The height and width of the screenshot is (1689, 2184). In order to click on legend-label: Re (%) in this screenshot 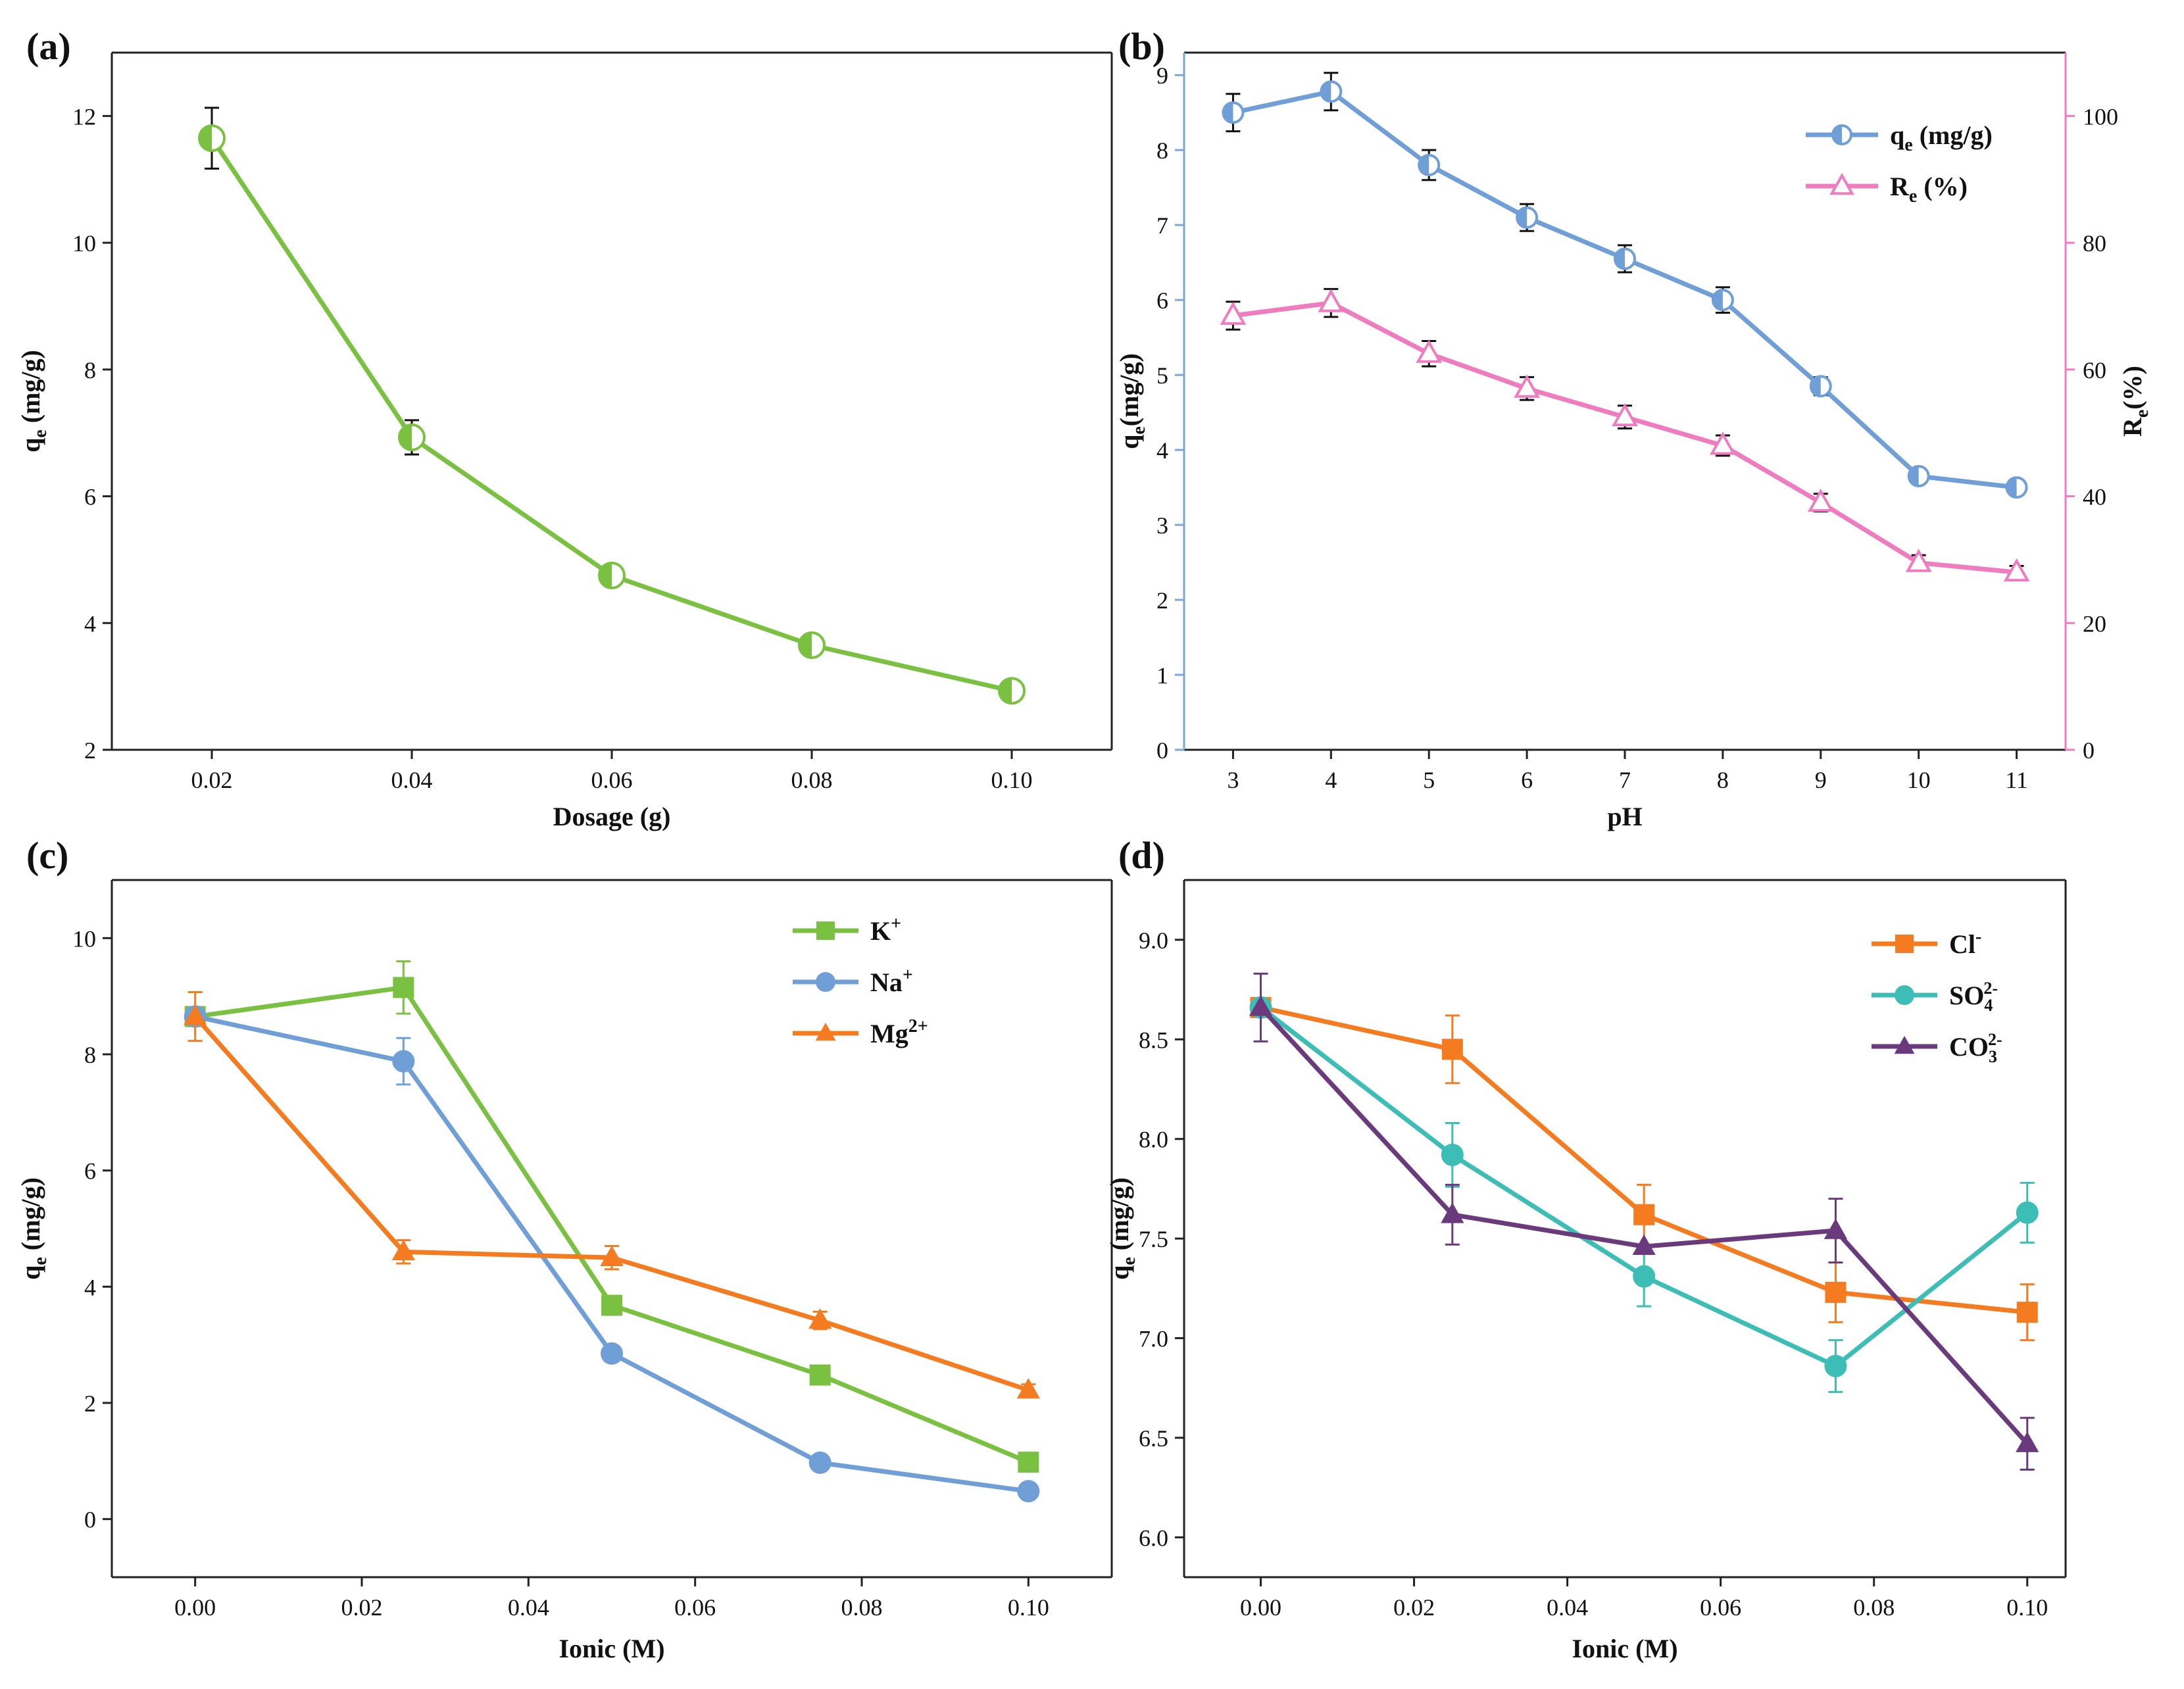, I will do `click(1929, 189)`.